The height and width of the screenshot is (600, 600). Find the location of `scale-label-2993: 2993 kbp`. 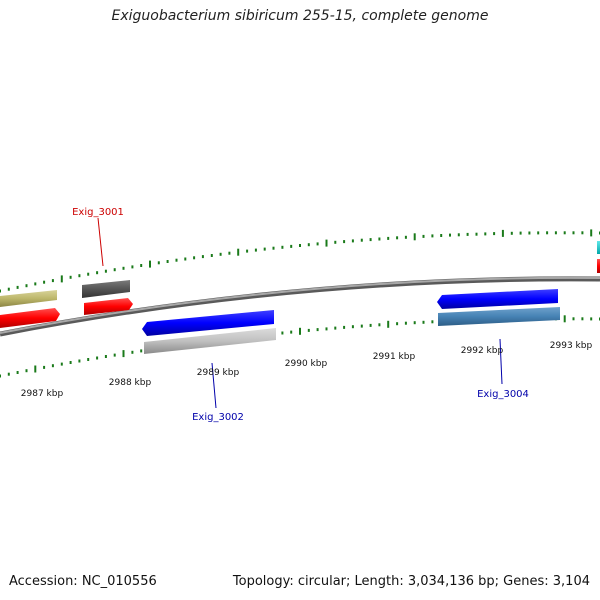

scale-label-2993: 2993 kbp is located at coordinates (571, 346).